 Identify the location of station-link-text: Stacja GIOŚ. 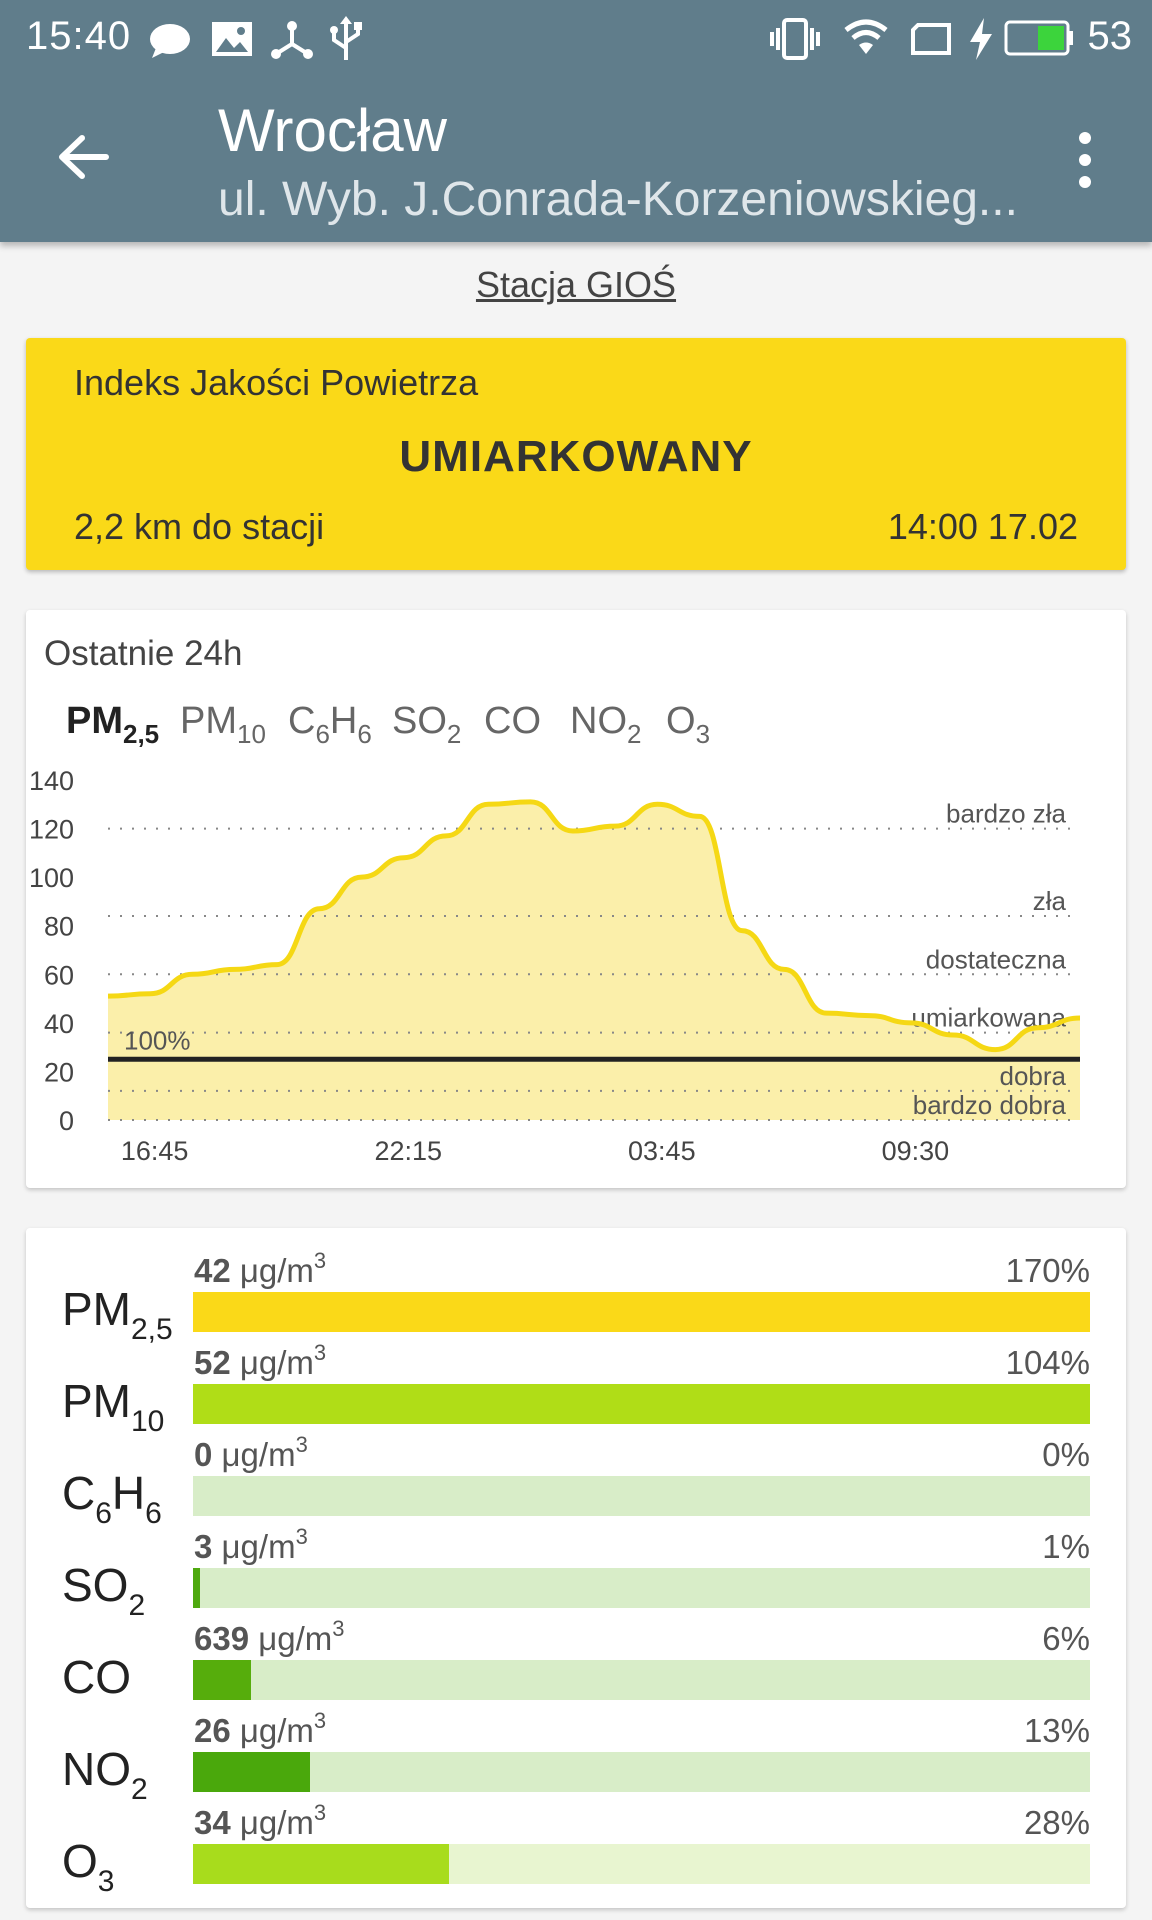
(576, 284).